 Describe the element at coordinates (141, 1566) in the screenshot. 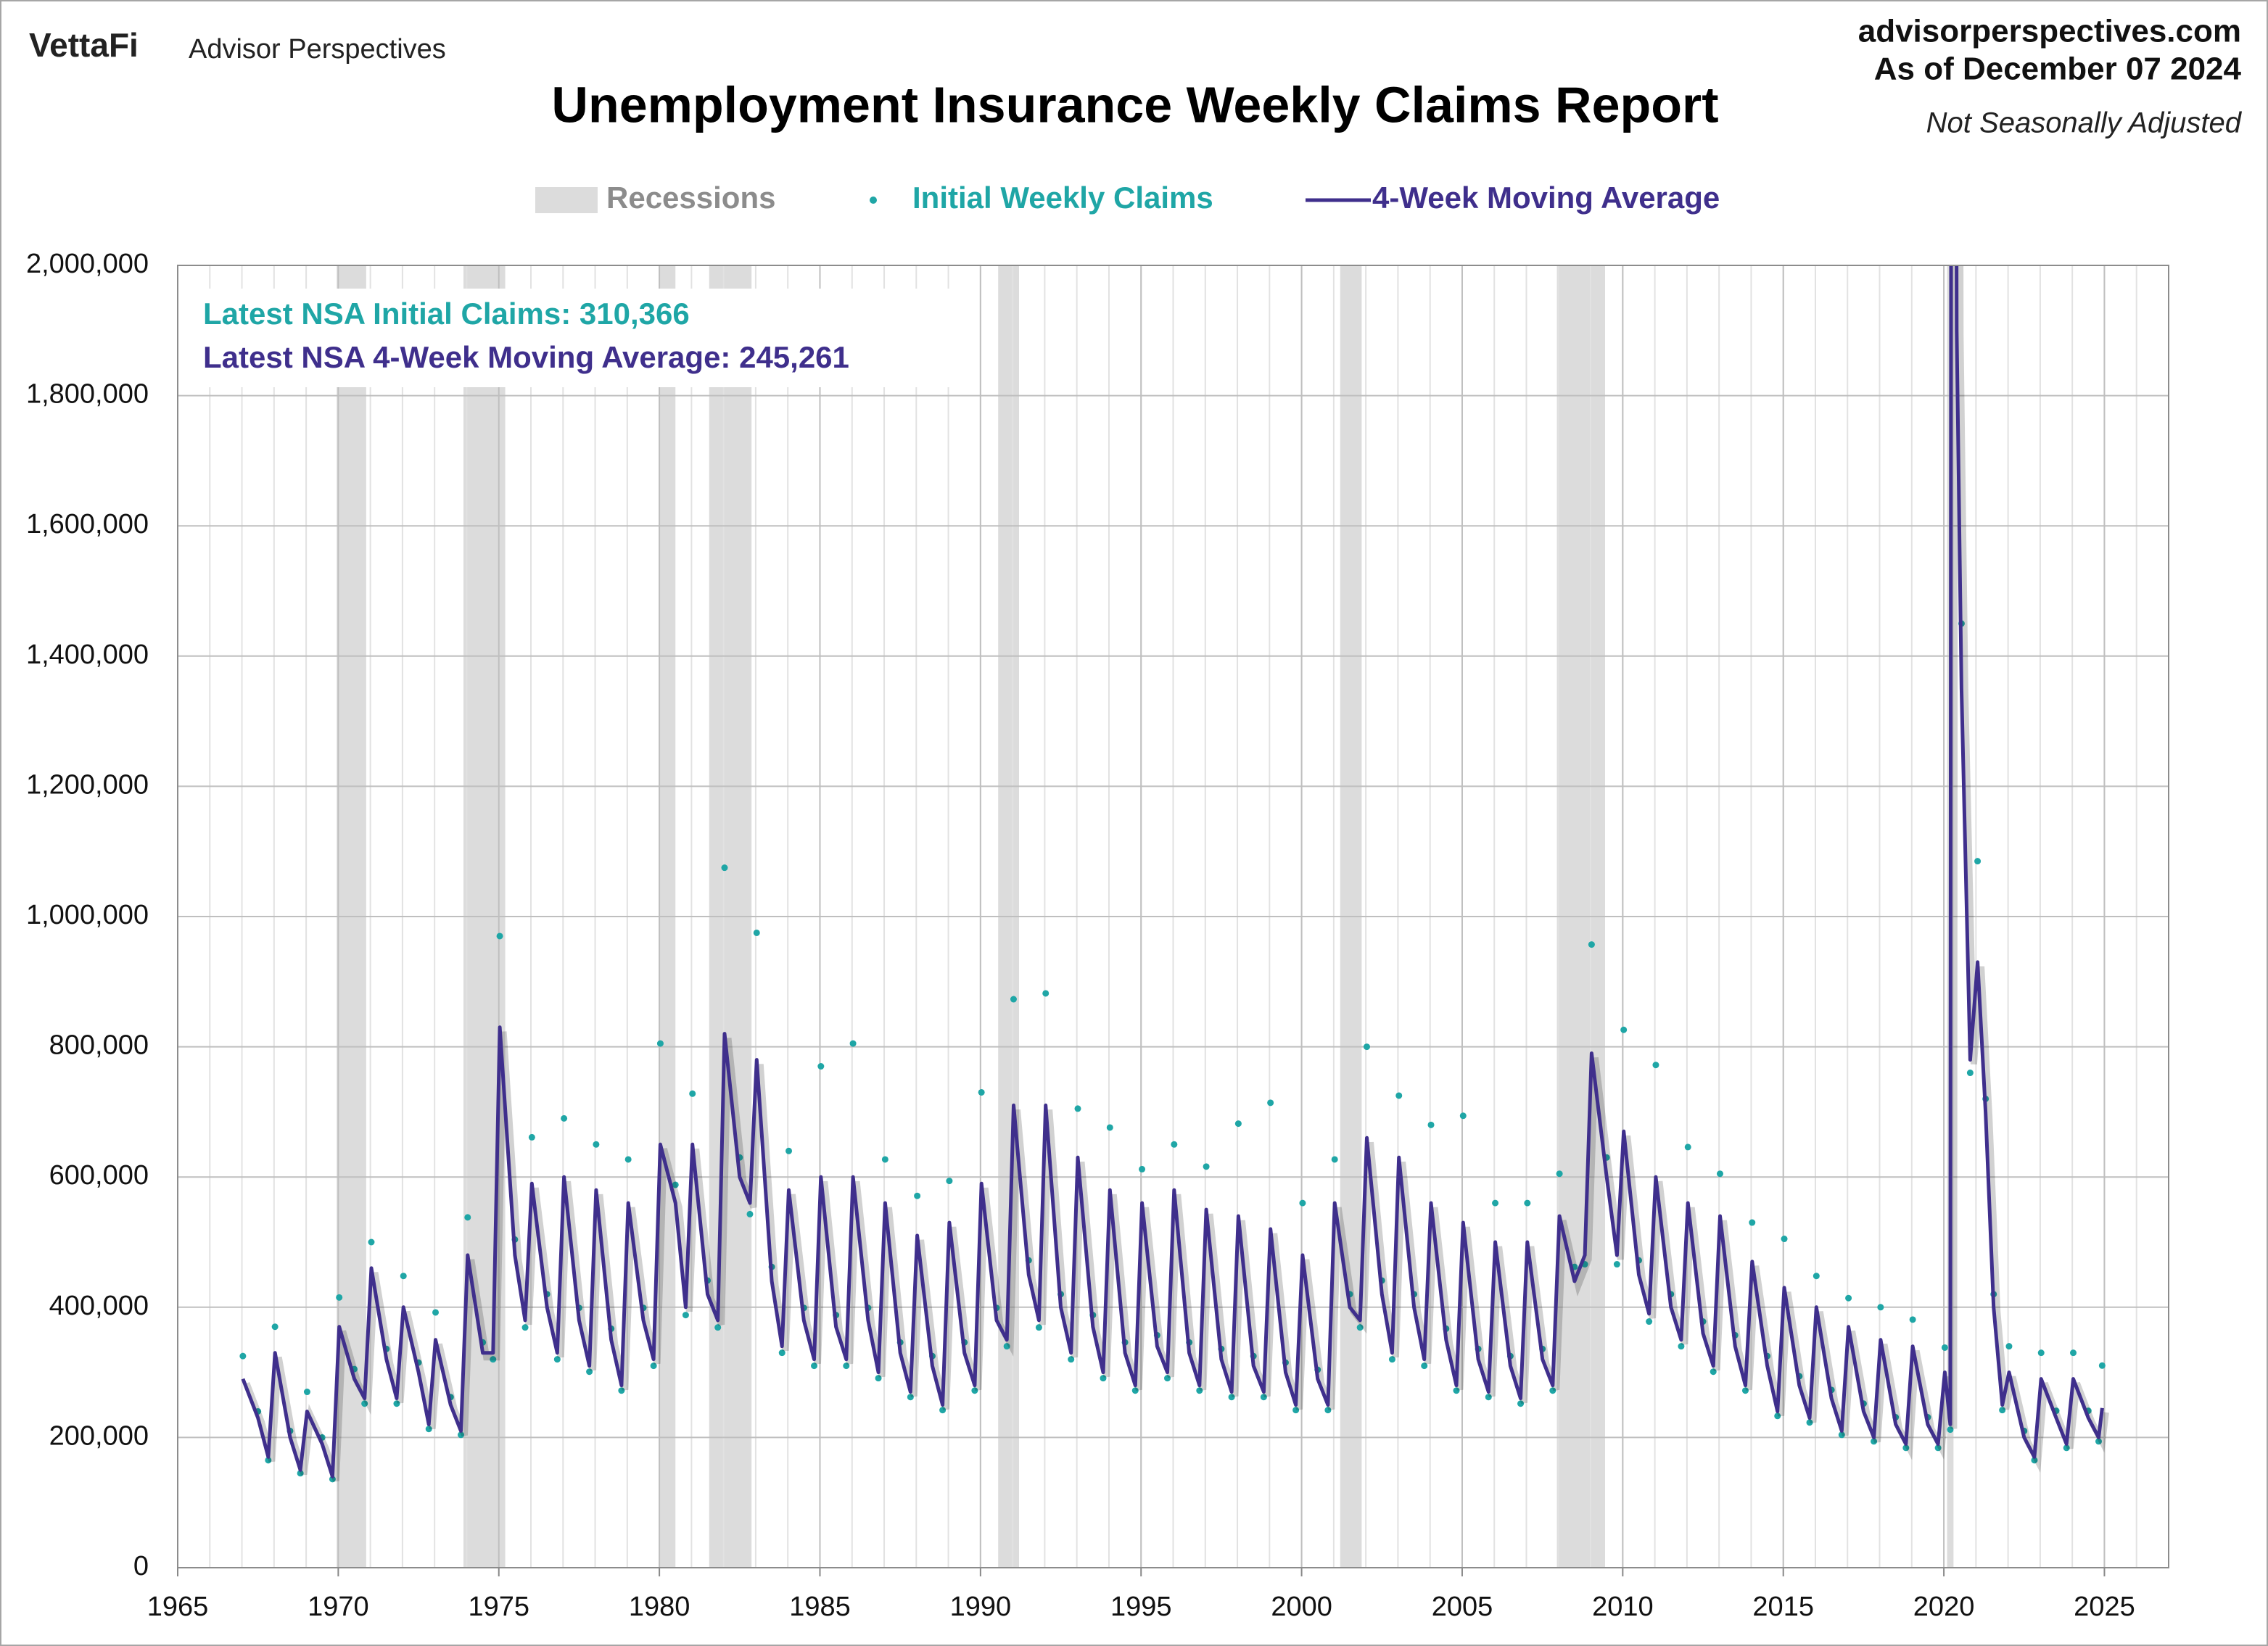

I see `y-tick-label: 0` at that location.